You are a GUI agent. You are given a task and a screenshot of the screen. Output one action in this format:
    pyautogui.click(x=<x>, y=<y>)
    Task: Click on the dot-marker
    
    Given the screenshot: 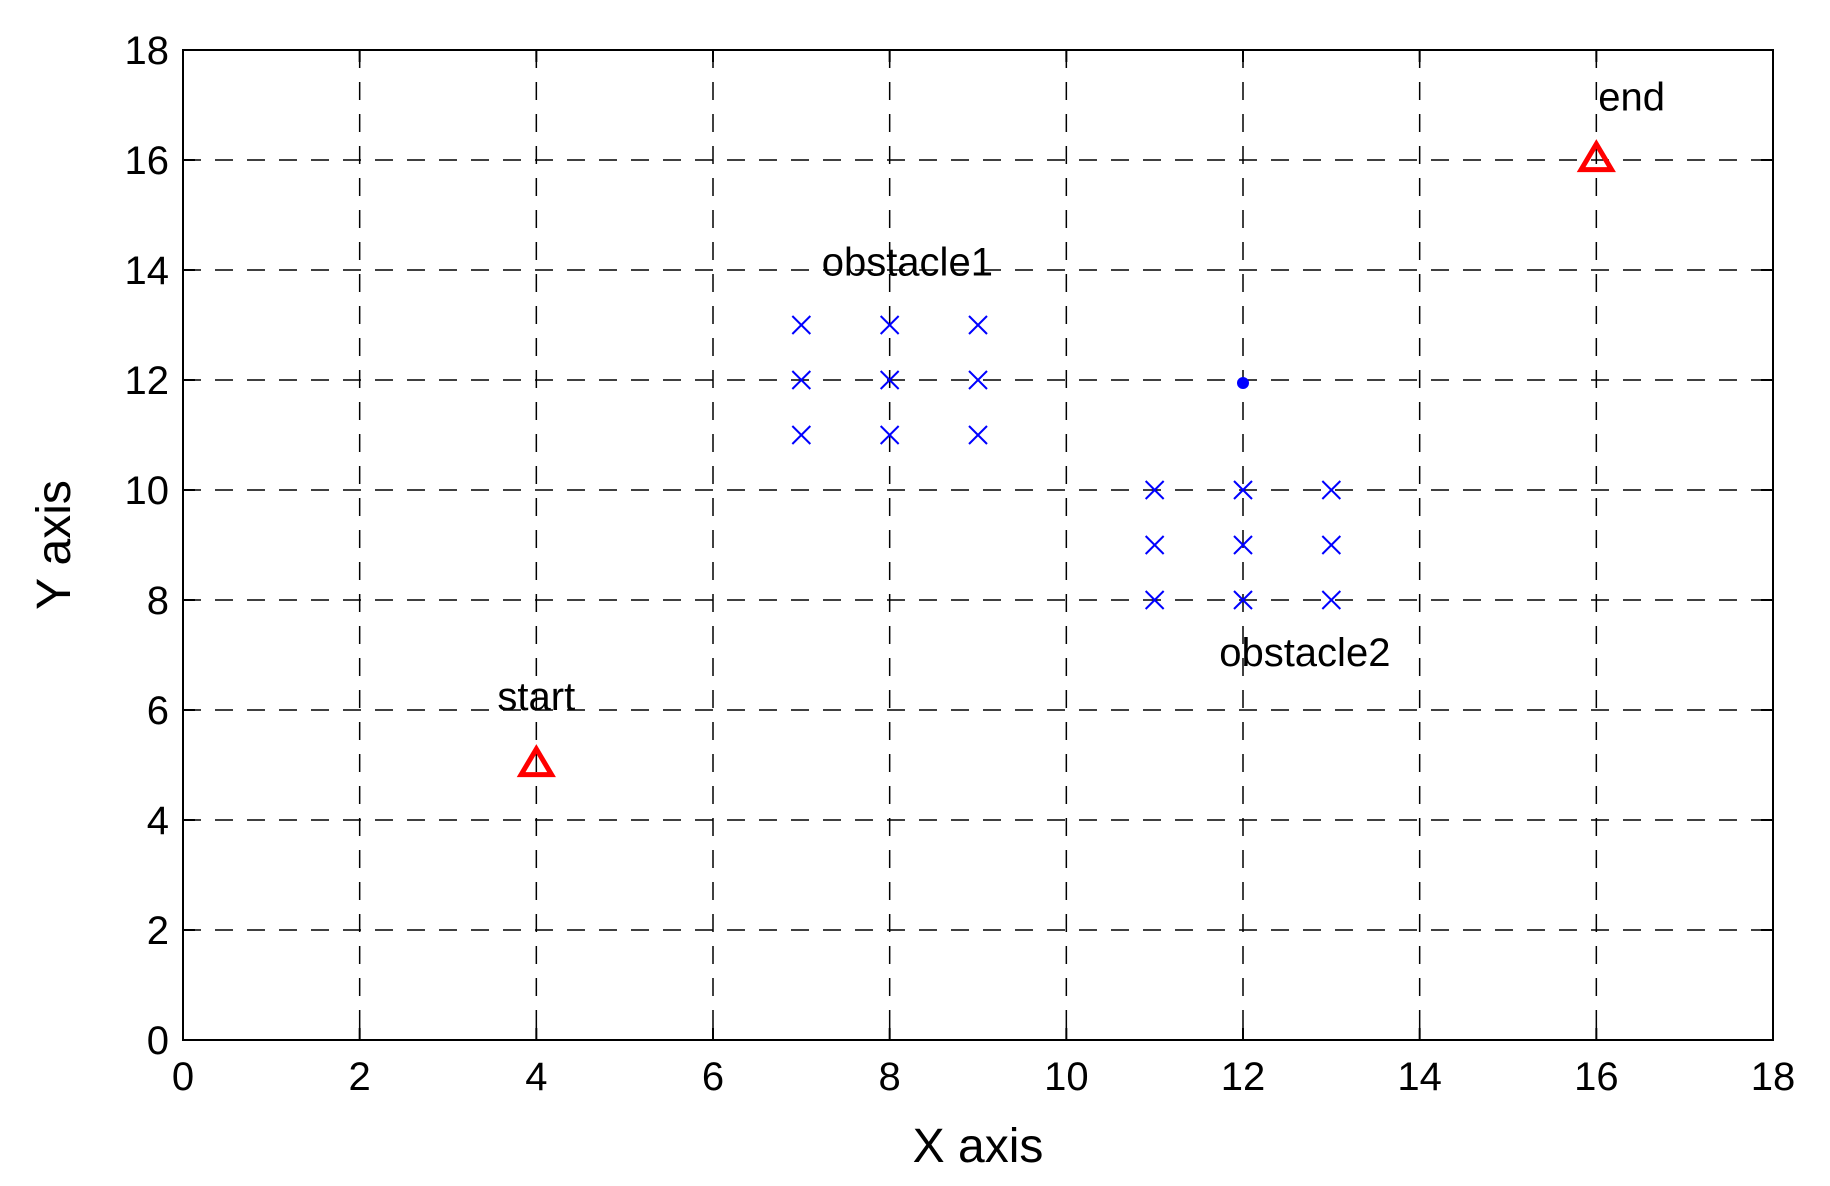 What is the action you would take?
    pyautogui.click(x=1243, y=383)
    